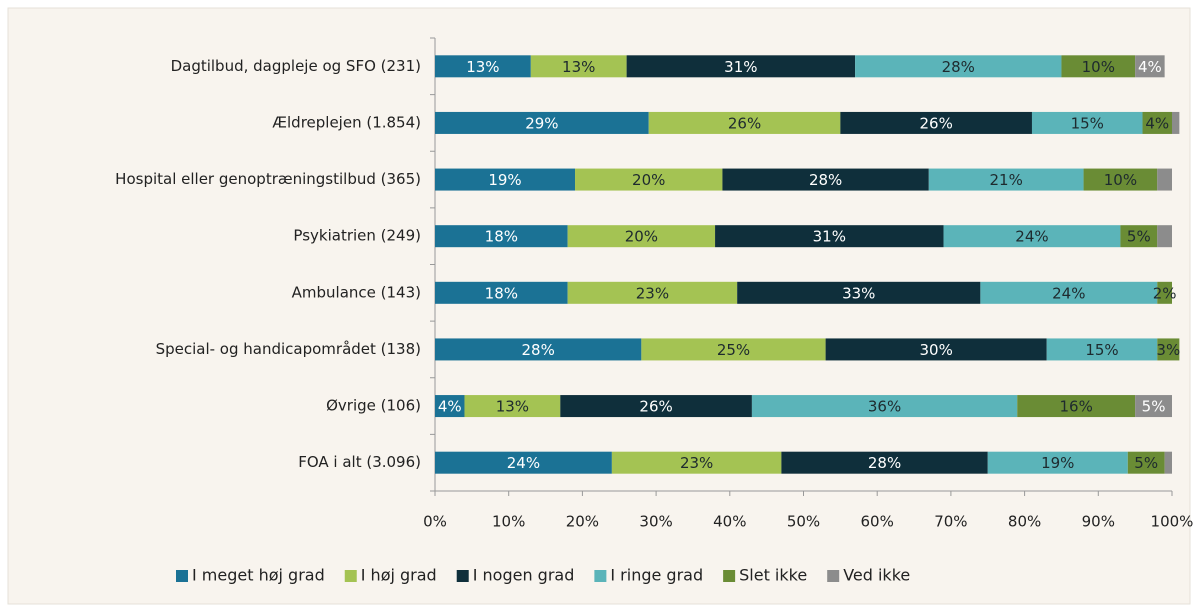 Image resolution: width=1198 pixels, height=612 pixels. What do you see at coordinates (655, 522) in the screenshot?
I see `x-tick-label: 30%` at bounding box center [655, 522].